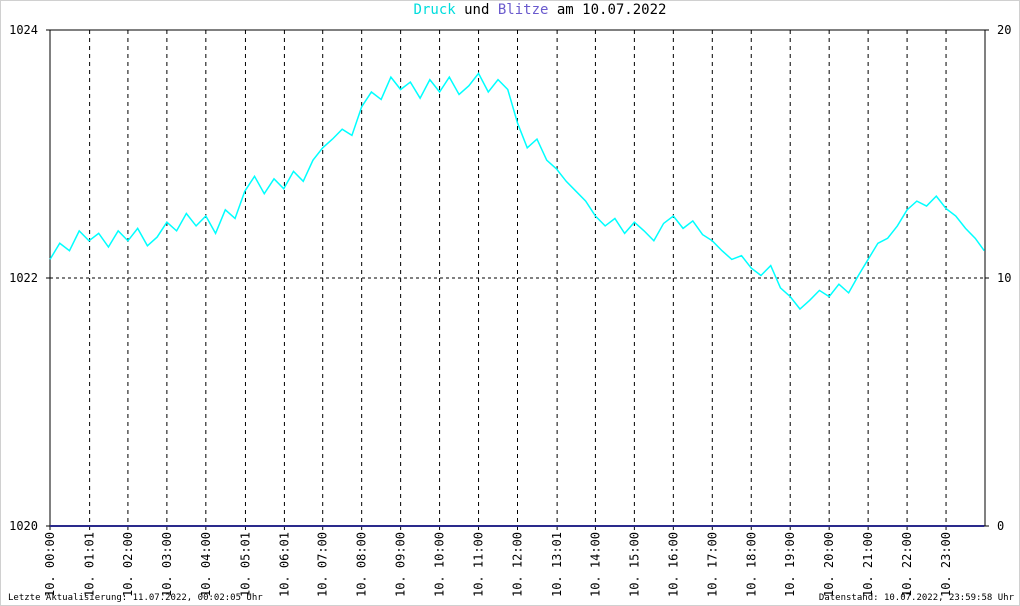 The image size is (1020, 606). Describe the element at coordinates (946, 564) in the screenshot. I see `x-tick-label: 10. 23:00` at that location.